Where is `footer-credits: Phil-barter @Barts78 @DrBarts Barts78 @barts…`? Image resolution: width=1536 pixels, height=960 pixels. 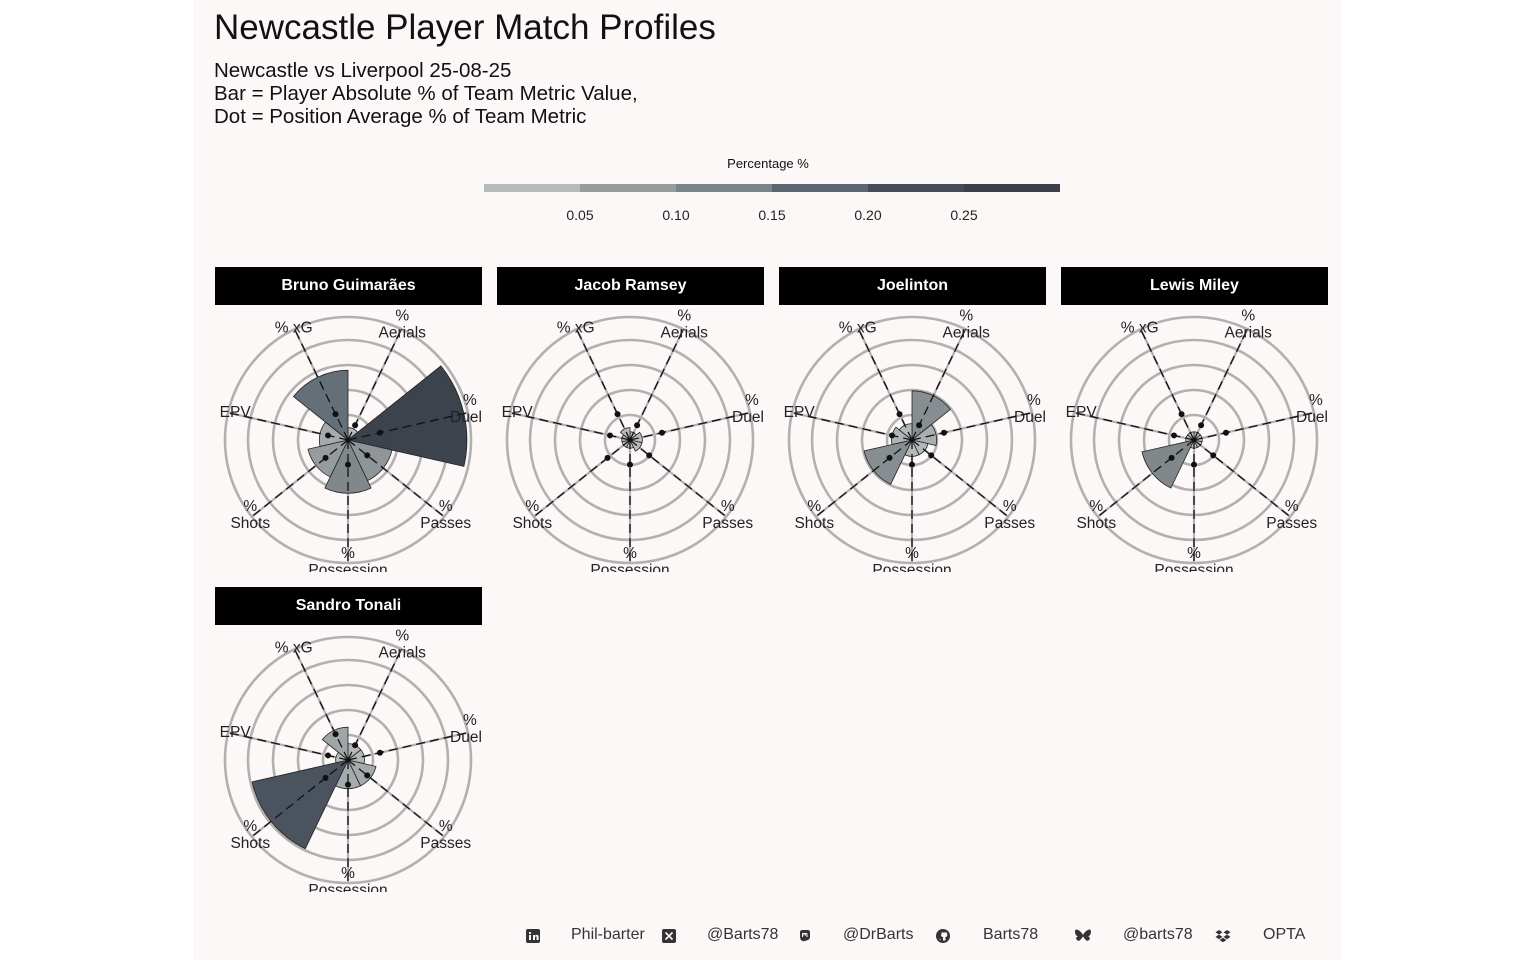
footer-credits: Phil-barter @Barts78 @DrBarts Barts78 @barts… is located at coordinates (768, 936).